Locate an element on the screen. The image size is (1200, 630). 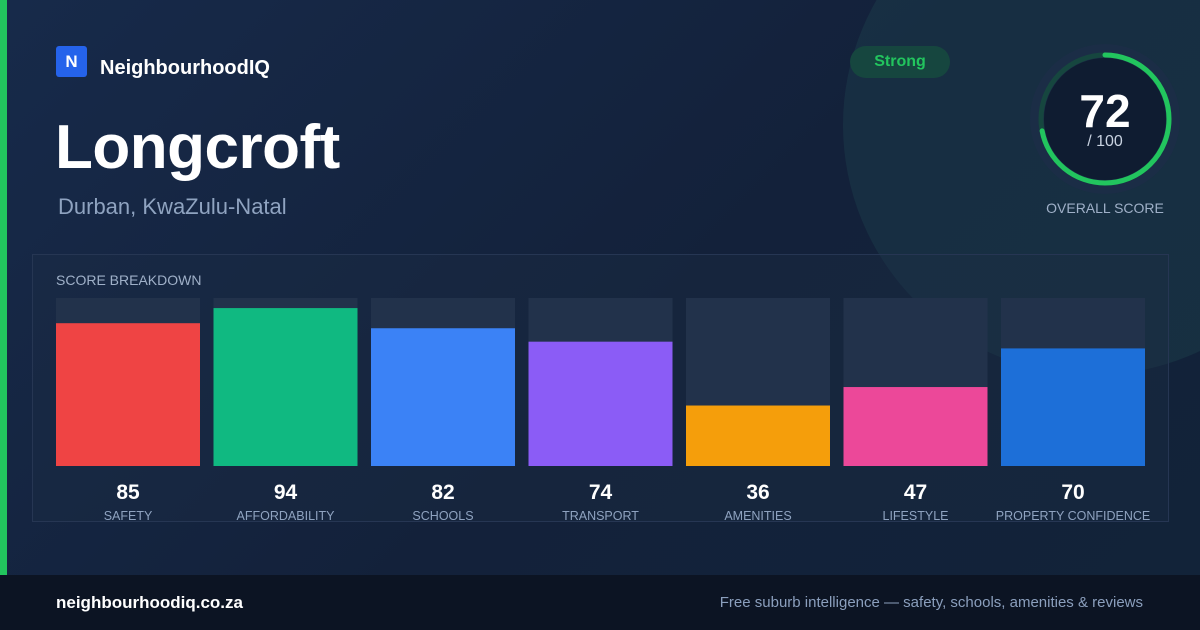
bar-transport is located at coordinates (600, 403).